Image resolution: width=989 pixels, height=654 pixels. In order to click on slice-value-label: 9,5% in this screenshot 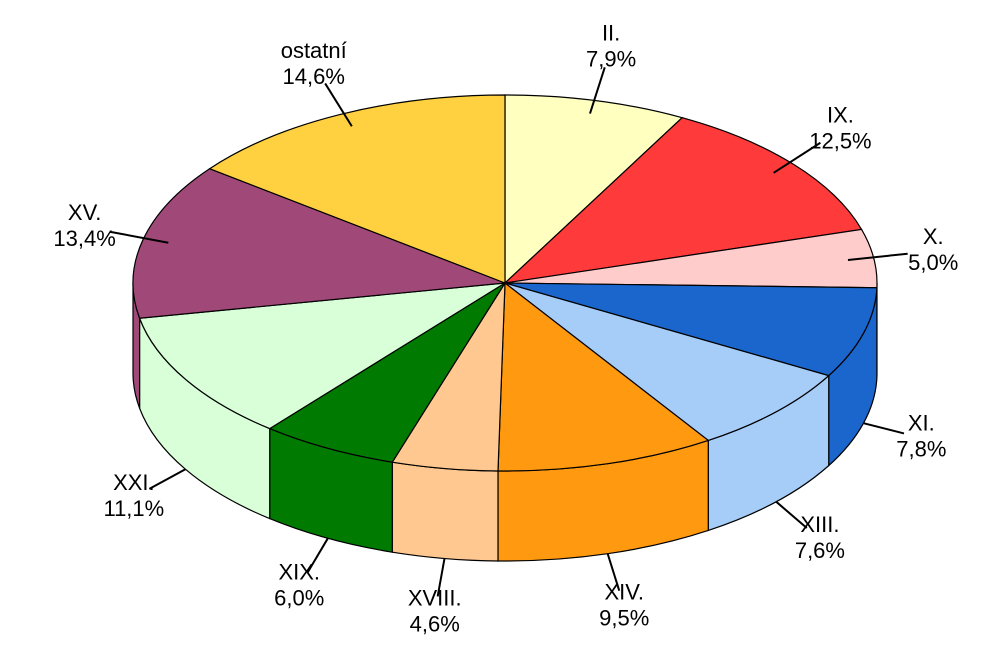, I will do `click(624, 617)`.